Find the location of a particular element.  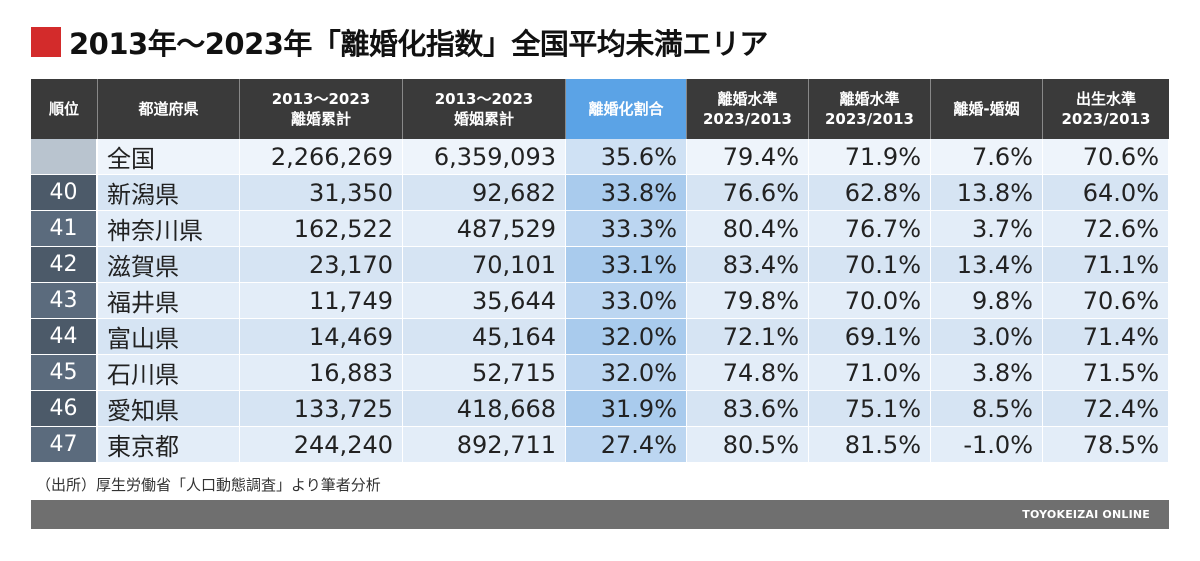

rank-cell: 47 is located at coordinates (64, 445).